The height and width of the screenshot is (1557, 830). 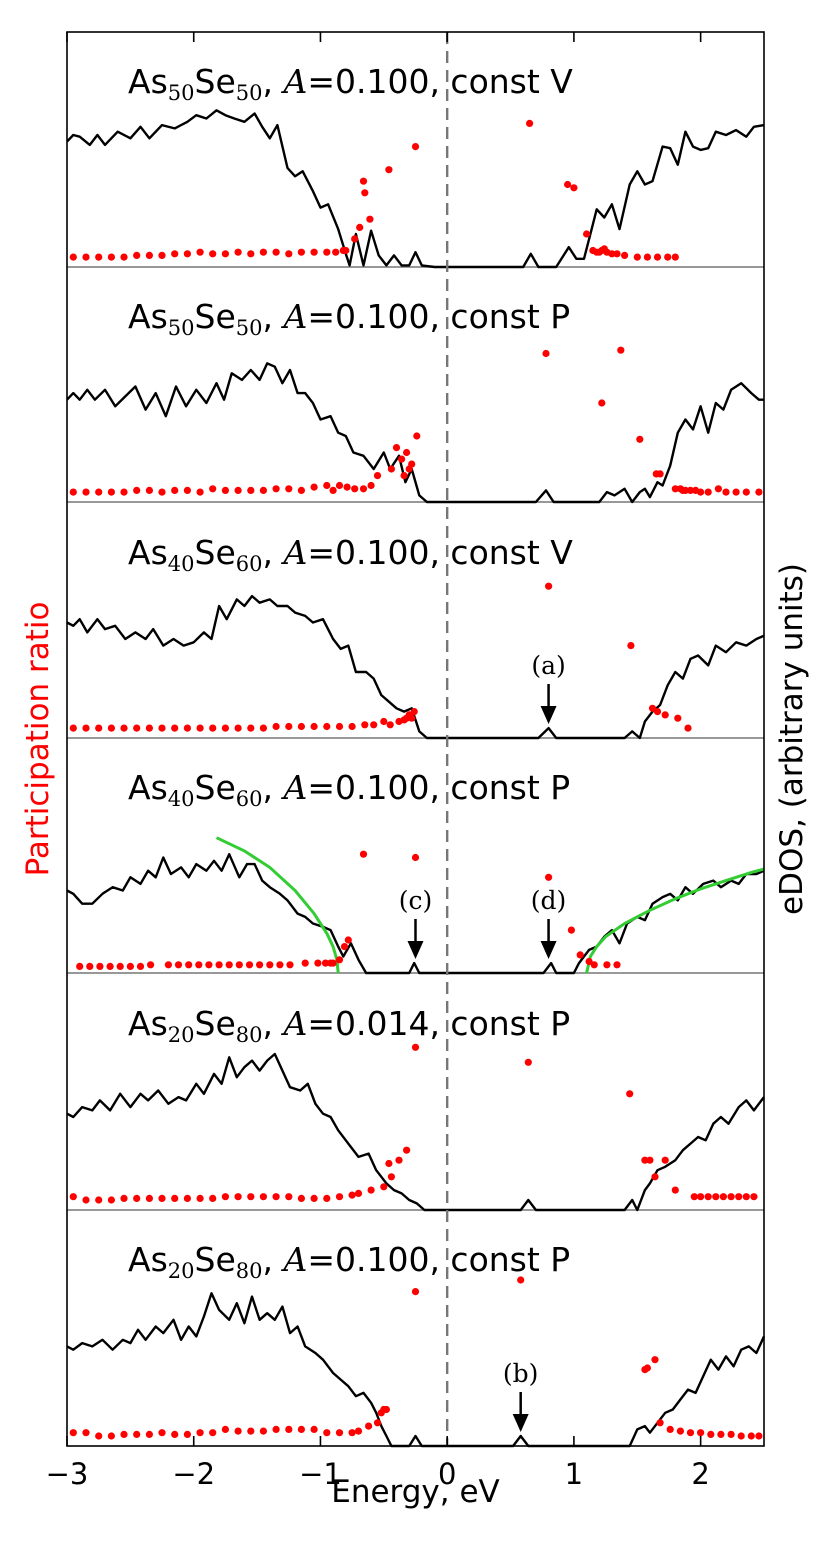 What do you see at coordinates (700, 1474) in the screenshot?
I see `x-tick-label: 2` at bounding box center [700, 1474].